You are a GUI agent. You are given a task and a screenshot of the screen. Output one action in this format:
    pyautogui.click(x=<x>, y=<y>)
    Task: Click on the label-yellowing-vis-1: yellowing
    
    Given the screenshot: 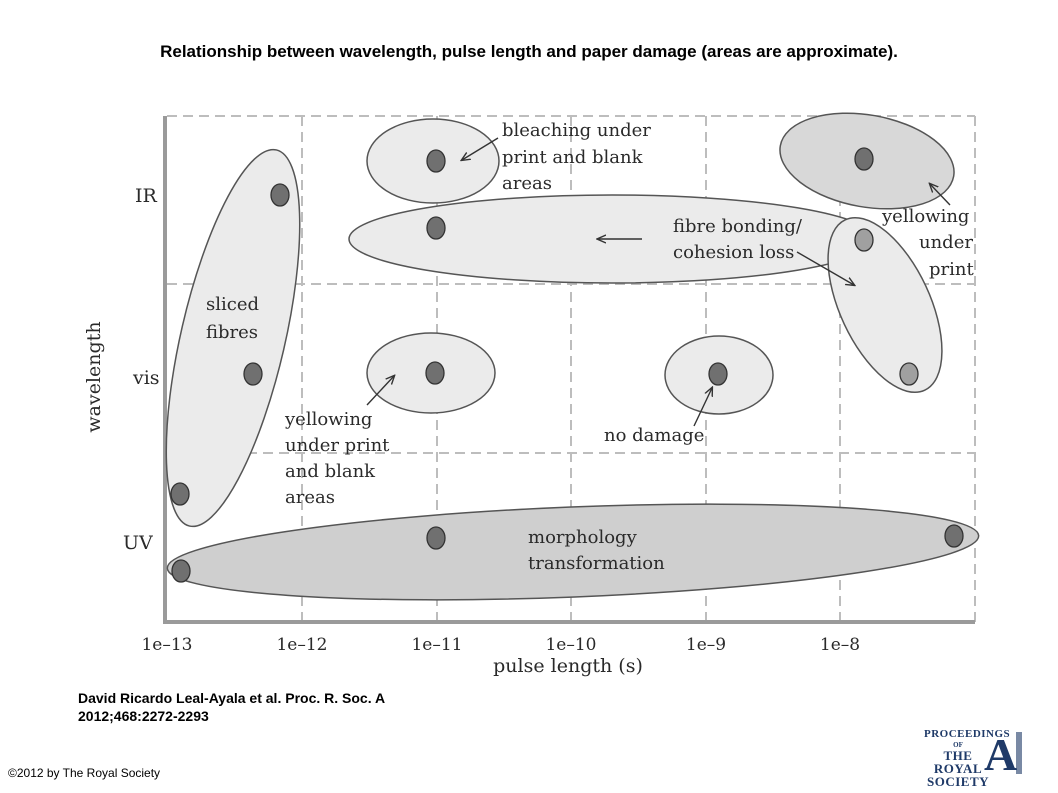 What is the action you would take?
    pyautogui.click(x=328, y=419)
    